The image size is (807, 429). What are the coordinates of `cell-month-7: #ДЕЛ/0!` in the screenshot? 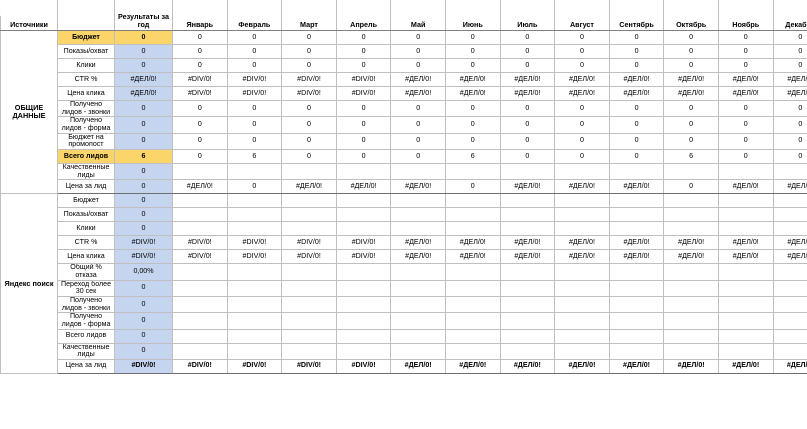 It's located at (527, 187).